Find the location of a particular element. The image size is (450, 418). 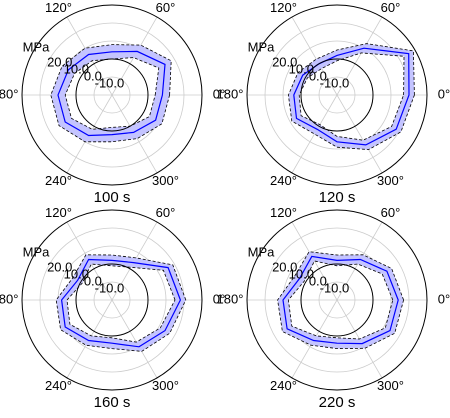

subplot-title: 120 s is located at coordinates (337, 197).